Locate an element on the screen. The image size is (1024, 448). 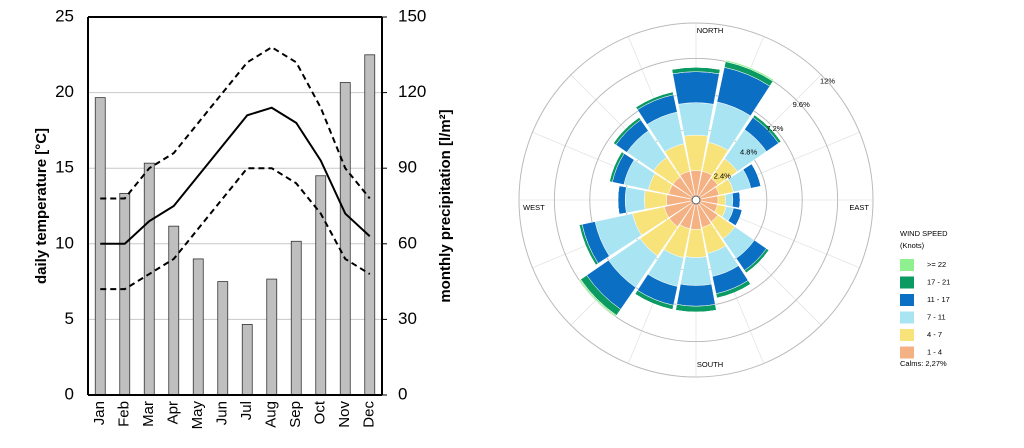
r-tick-label: 2.4% is located at coordinates (722, 175).